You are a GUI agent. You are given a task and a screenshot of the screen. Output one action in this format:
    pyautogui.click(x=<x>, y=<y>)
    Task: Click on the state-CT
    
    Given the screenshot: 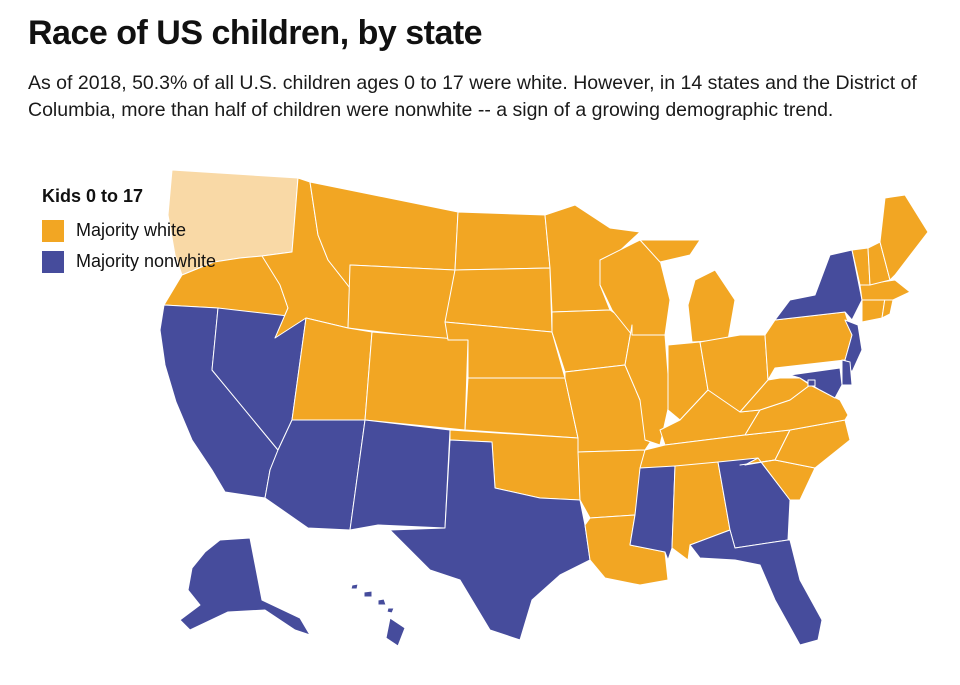 What is the action you would take?
    pyautogui.click(x=873, y=310)
    